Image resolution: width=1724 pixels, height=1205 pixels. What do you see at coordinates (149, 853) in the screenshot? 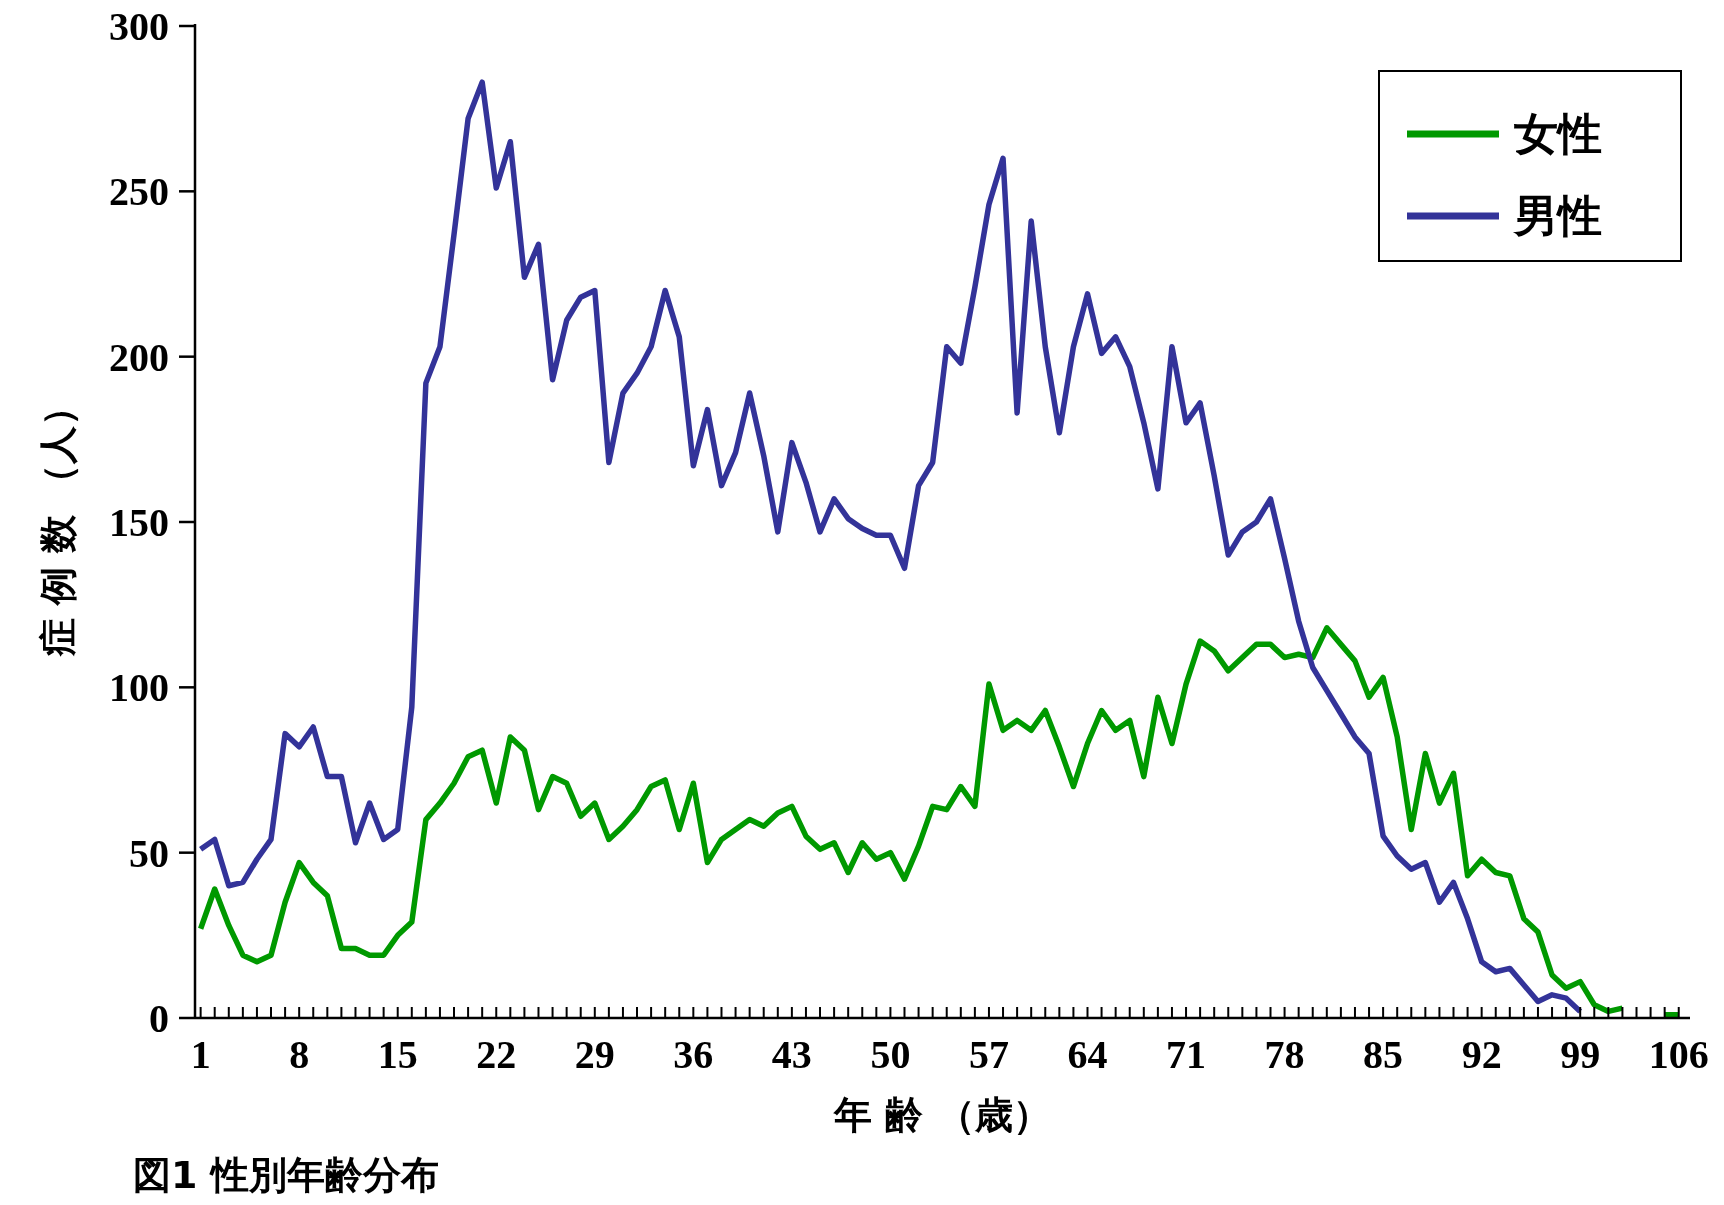
I see `y-tick-label: 50` at bounding box center [149, 853].